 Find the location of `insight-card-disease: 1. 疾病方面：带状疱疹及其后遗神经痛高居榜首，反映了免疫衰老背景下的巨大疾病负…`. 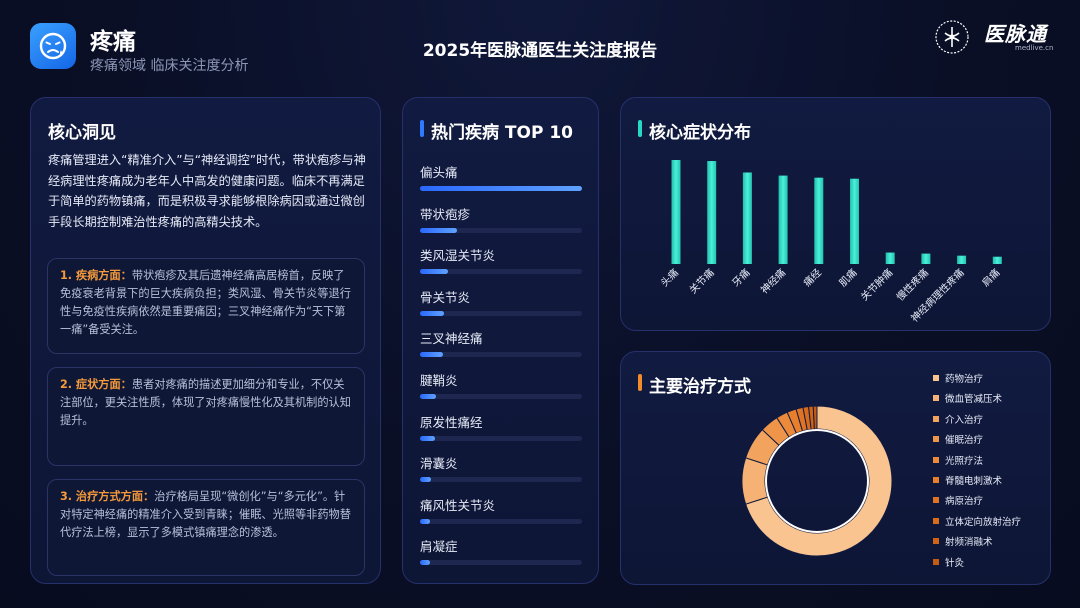

insight-card-disease: 1. 疾病方面：带状疱疹及其后遗神经痛高居榜首，反映了免疫衰老背景下的巨大疾病负… is located at coordinates (206, 306).